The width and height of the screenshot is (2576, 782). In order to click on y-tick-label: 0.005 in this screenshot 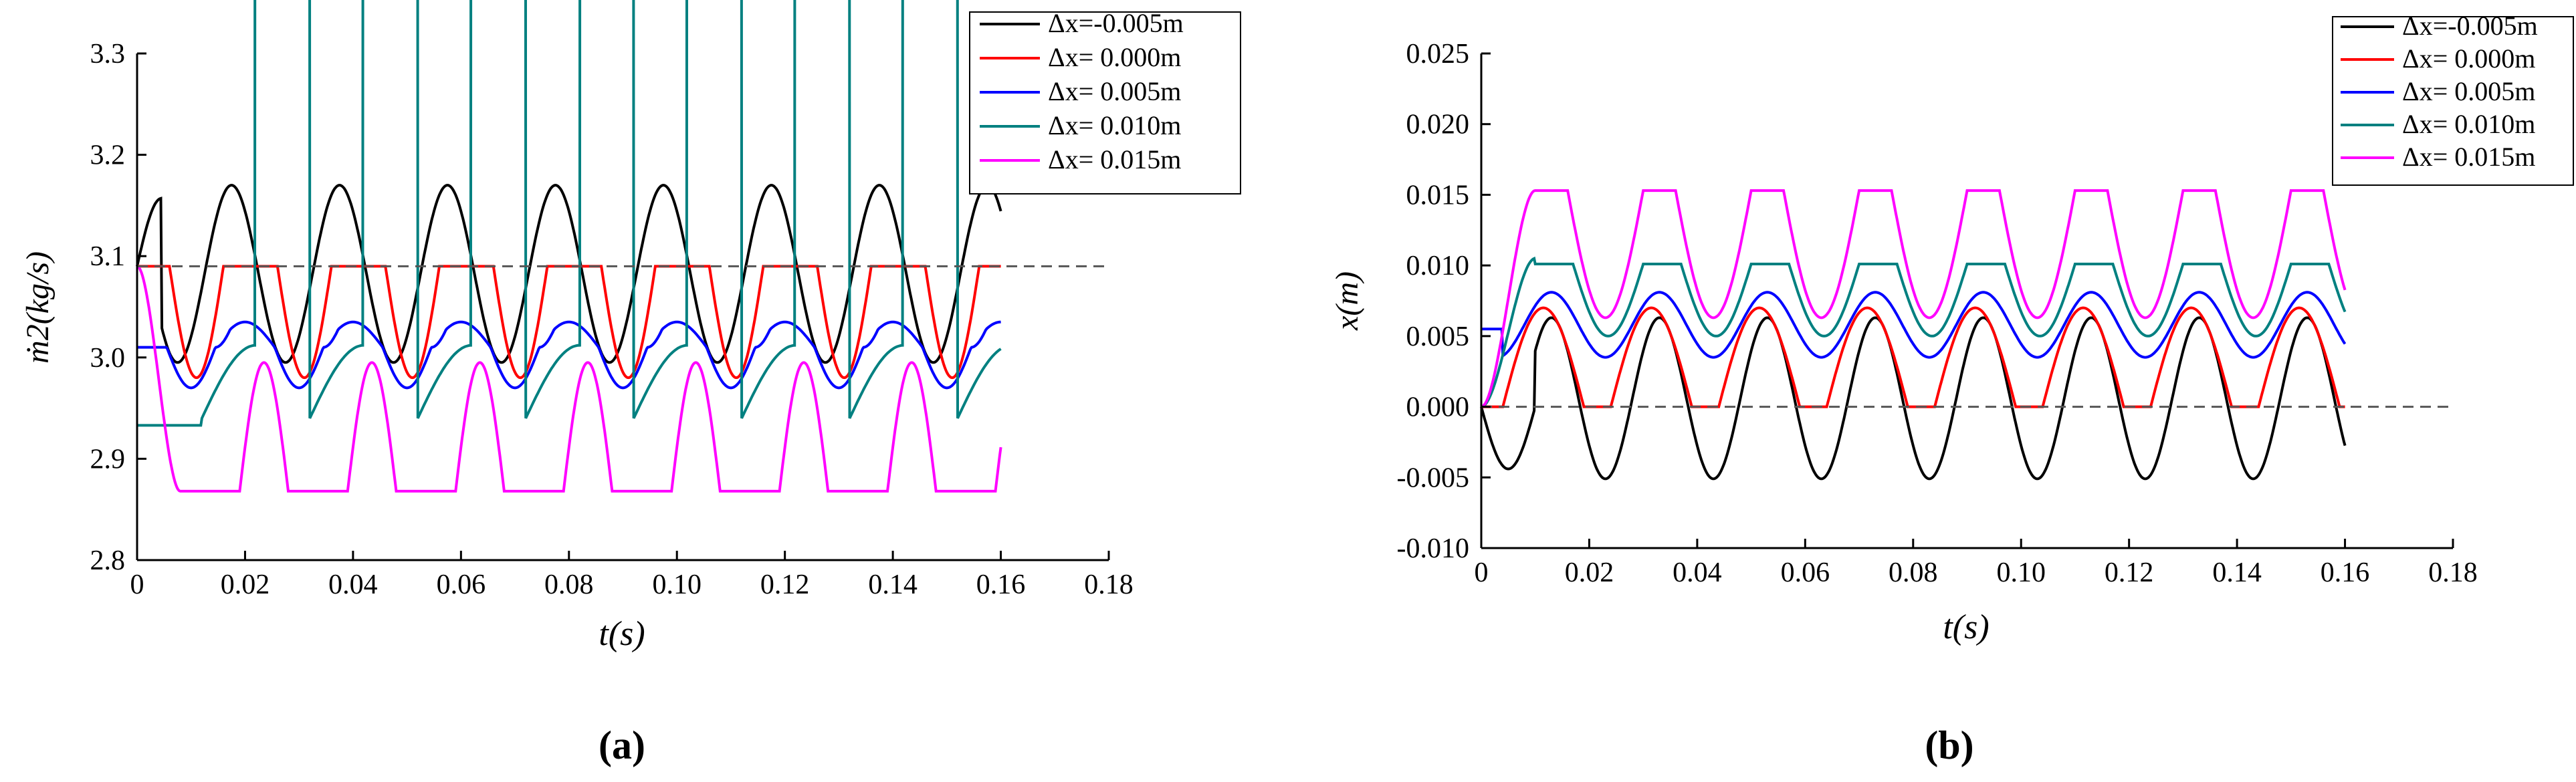, I will do `click(1438, 336)`.